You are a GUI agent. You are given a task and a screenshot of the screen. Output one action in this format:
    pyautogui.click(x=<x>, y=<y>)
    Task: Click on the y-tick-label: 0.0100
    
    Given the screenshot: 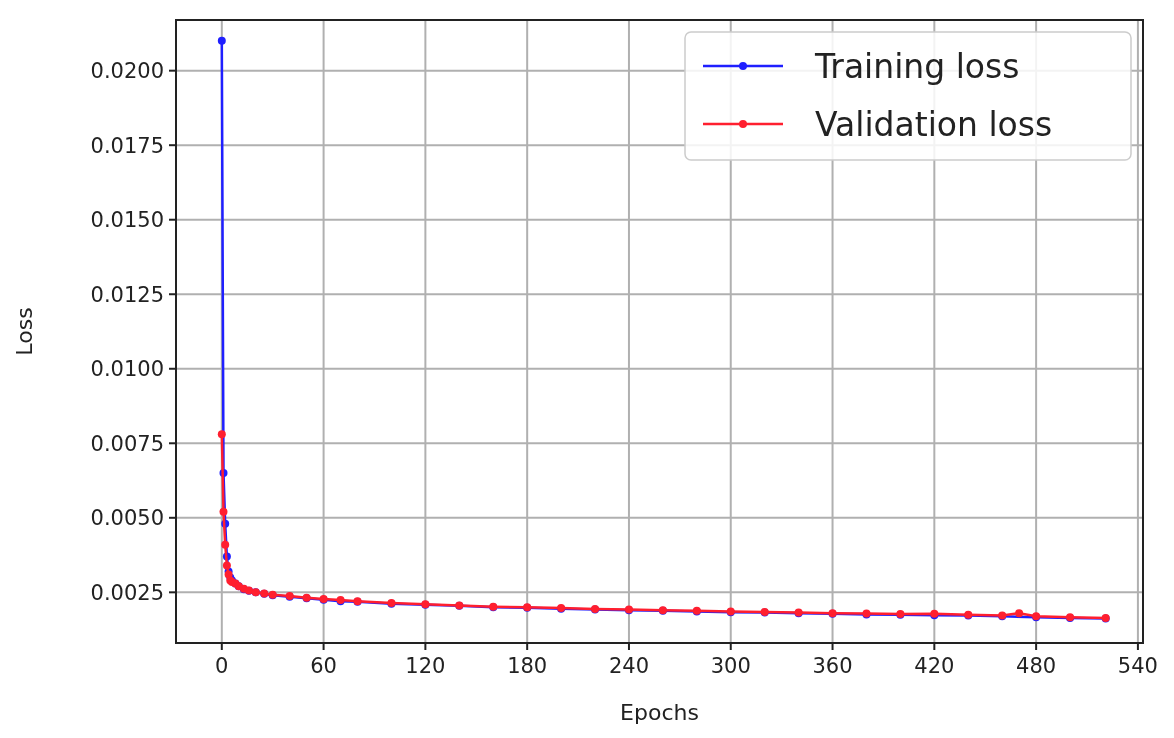 What is the action you would take?
    pyautogui.click(x=127, y=369)
    